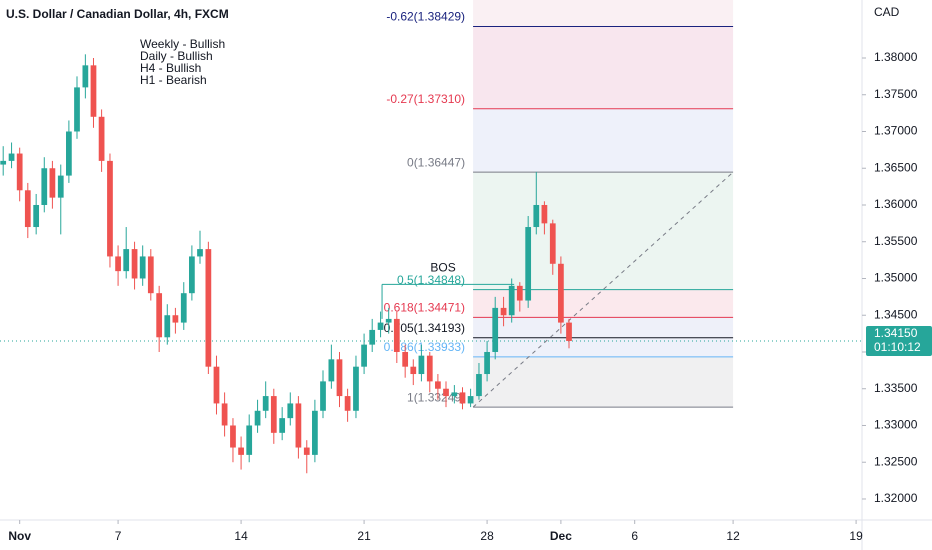 The image size is (932, 550). What do you see at coordinates (431, 280) in the screenshot?
I see `fib-label: 0.5(1.34848)` at bounding box center [431, 280].